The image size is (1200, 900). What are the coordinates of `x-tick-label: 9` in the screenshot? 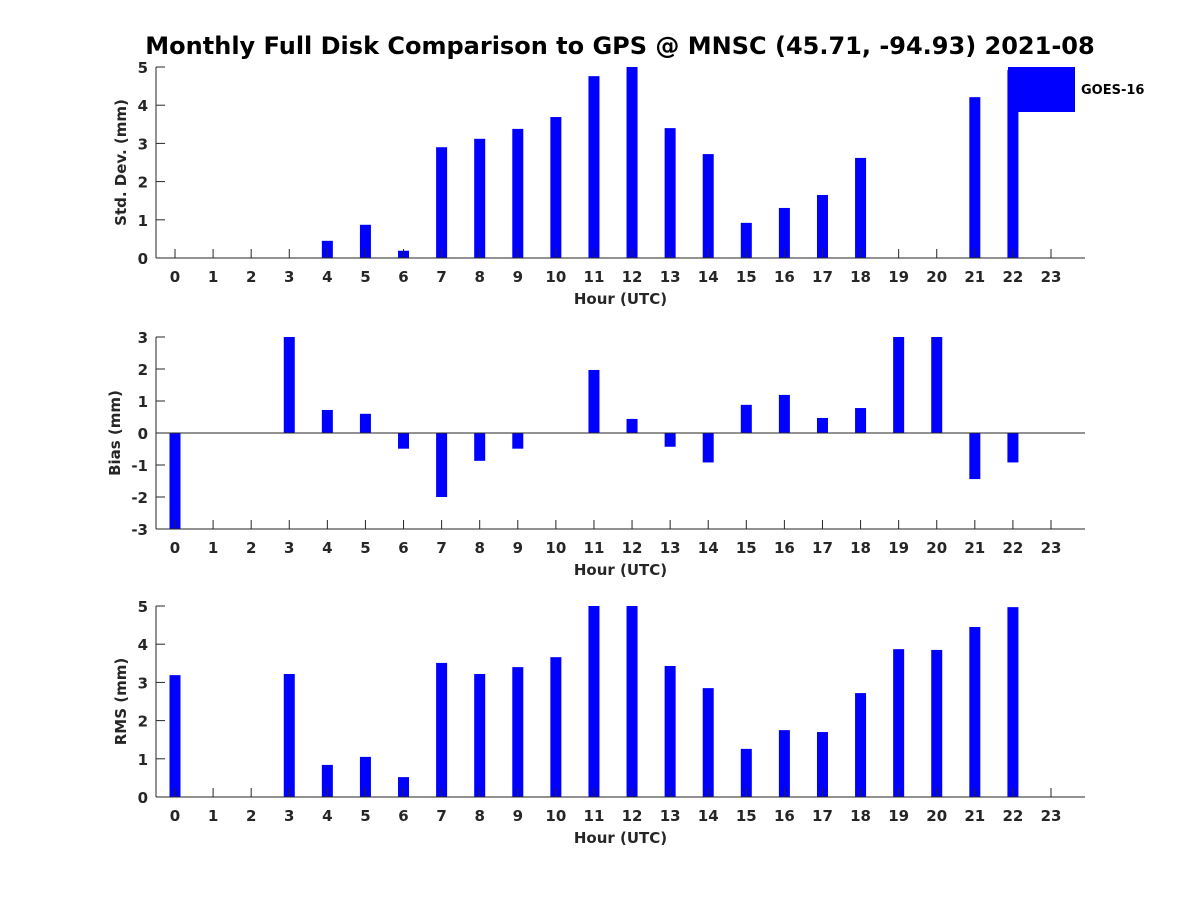 It's located at (518, 548).